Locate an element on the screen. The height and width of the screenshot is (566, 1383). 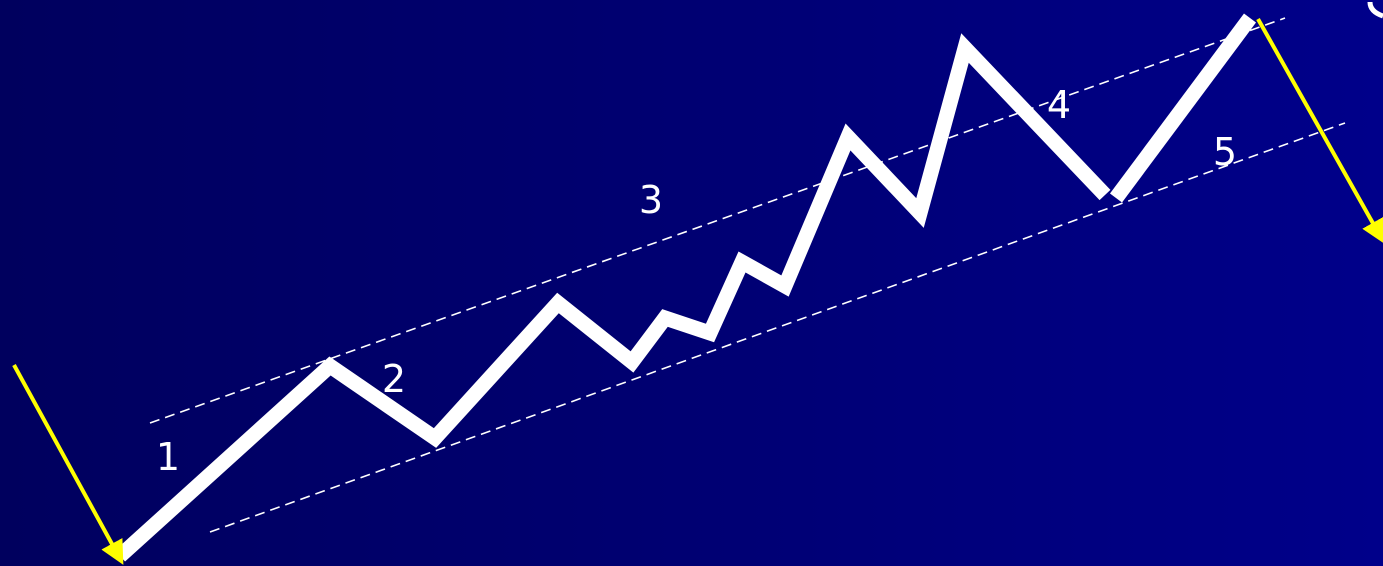
incoming-decline-arrow is located at coordinates (68, 464).